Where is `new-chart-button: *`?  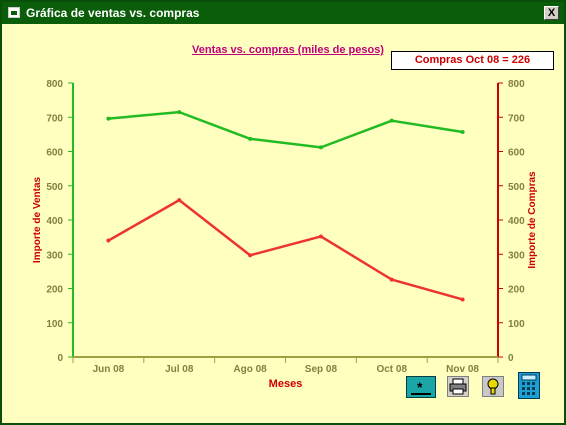
new-chart-button: * is located at coordinates (421, 387).